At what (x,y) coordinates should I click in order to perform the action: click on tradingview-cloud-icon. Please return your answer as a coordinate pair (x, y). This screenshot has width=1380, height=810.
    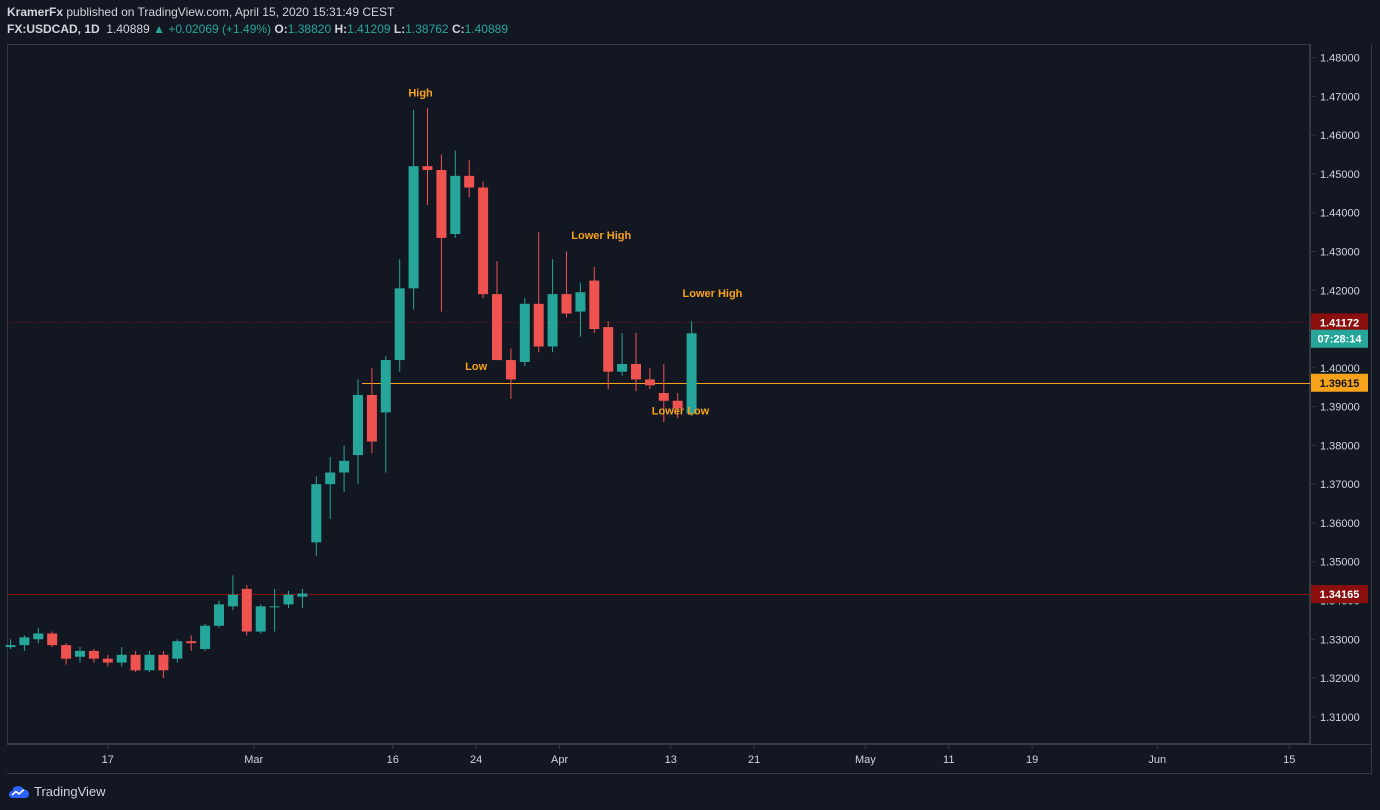
    Looking at the image, I should click on (19, 792).